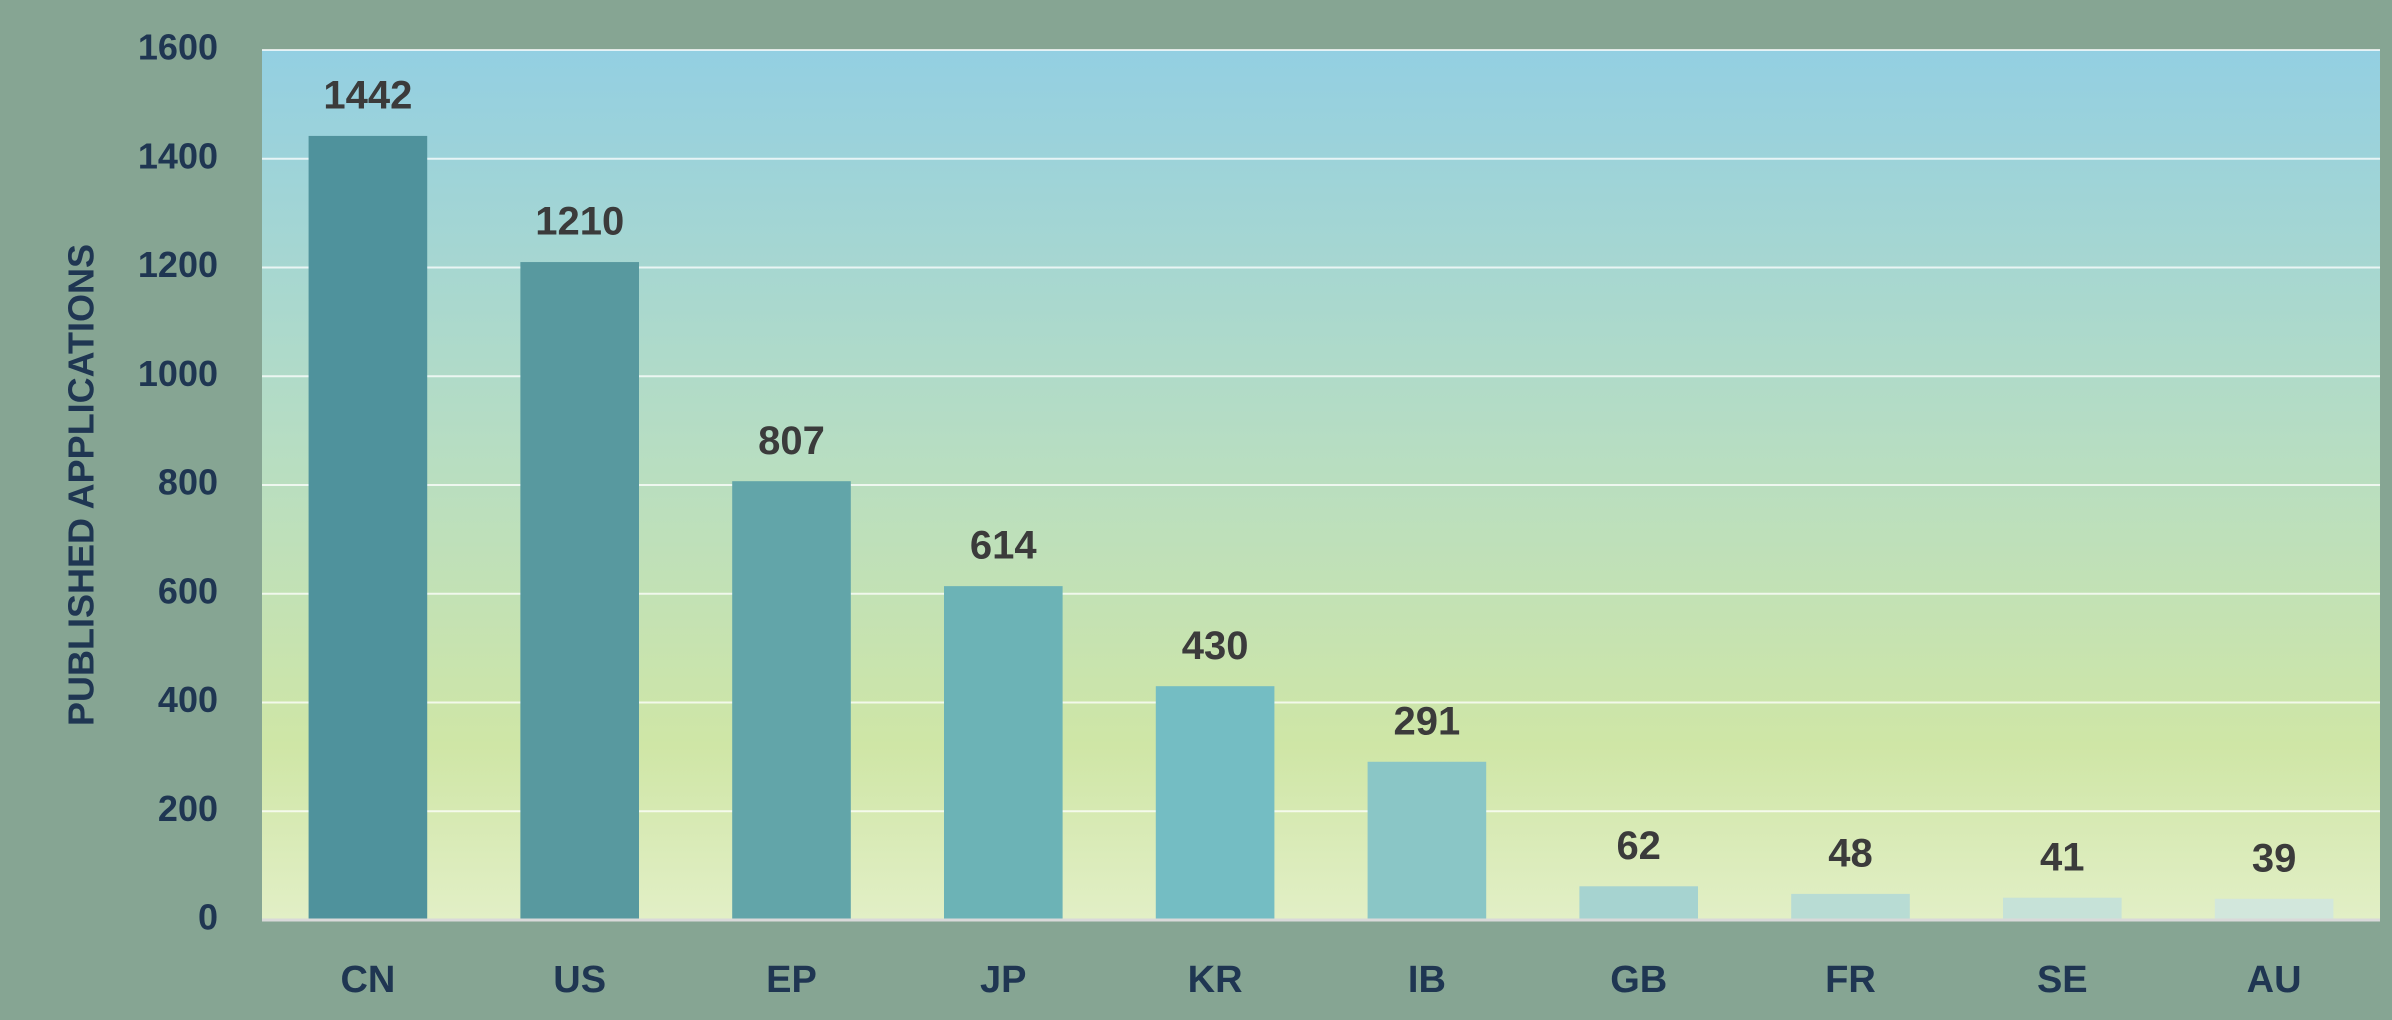  What do you see at coordinates (1638, 980) in the screenshot?
I see `x-tick-label: GB` at bounding box center [1638, 980].